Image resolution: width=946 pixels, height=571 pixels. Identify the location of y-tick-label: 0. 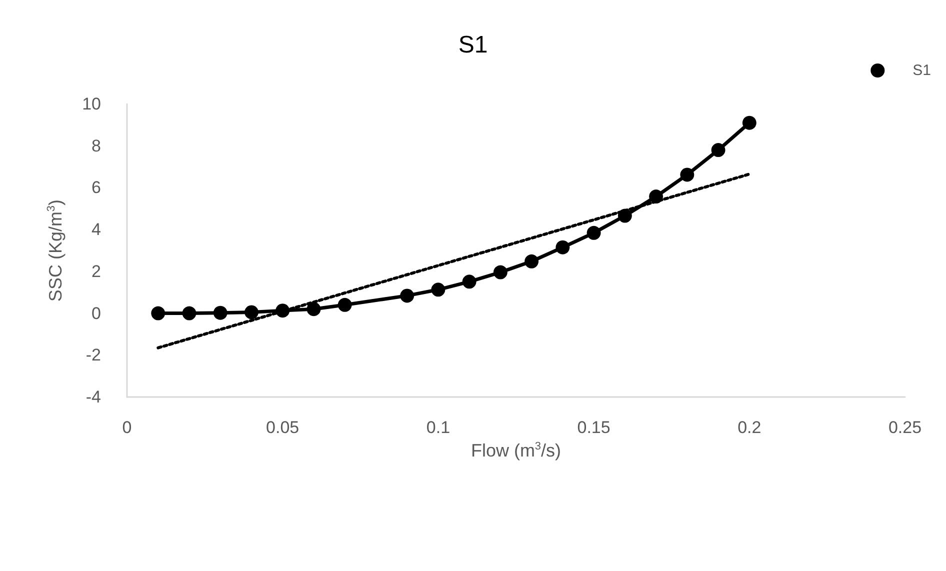
(96, 313).